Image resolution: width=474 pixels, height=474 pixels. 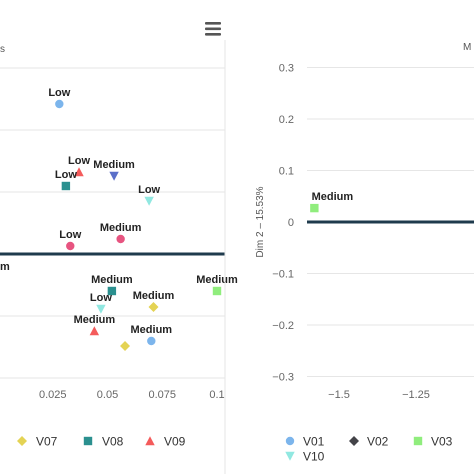 I want to click on right-data-points: Medium, so click(x=332, y=202).